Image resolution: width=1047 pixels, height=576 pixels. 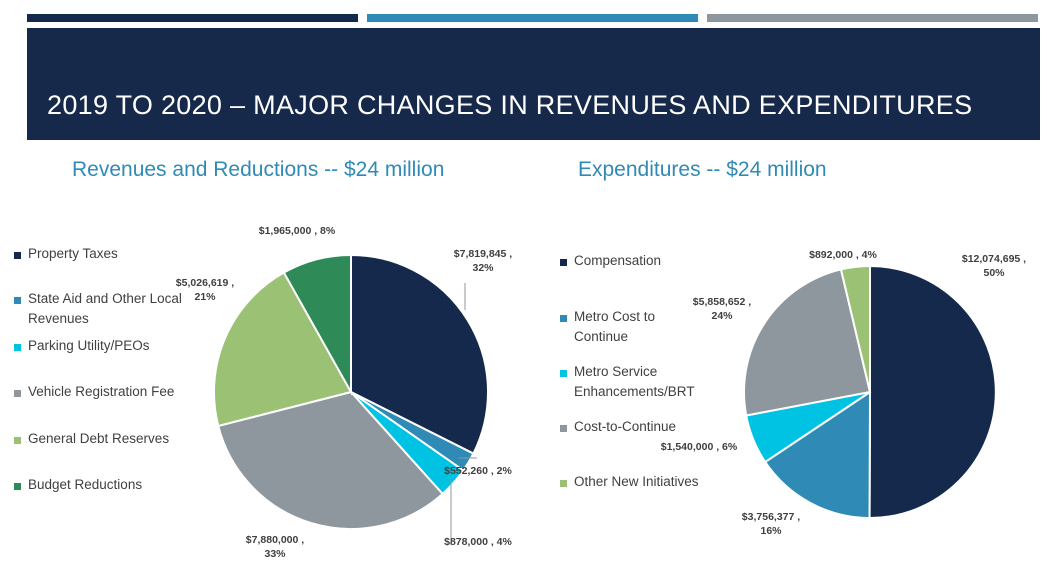 I want to click on legend-label: Budget Reductions, so click(x=85, y=484).